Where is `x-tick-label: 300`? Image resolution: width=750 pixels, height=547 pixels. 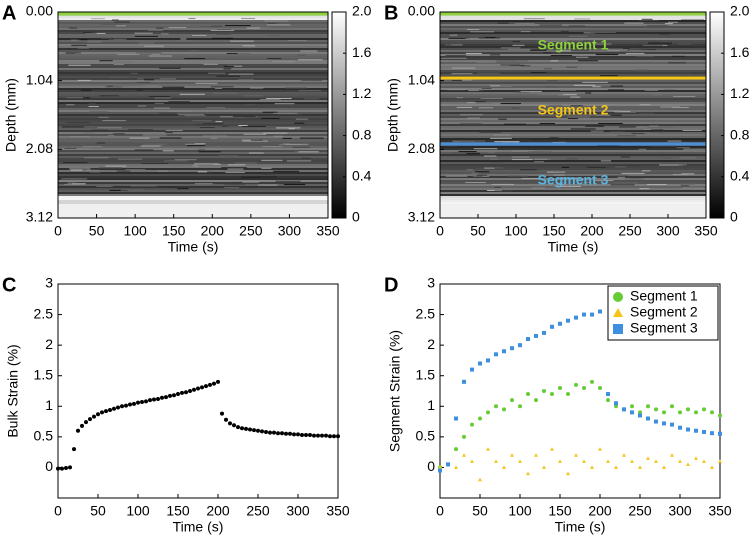 x-tick-label: 300 is located at coordinates (680, 511).